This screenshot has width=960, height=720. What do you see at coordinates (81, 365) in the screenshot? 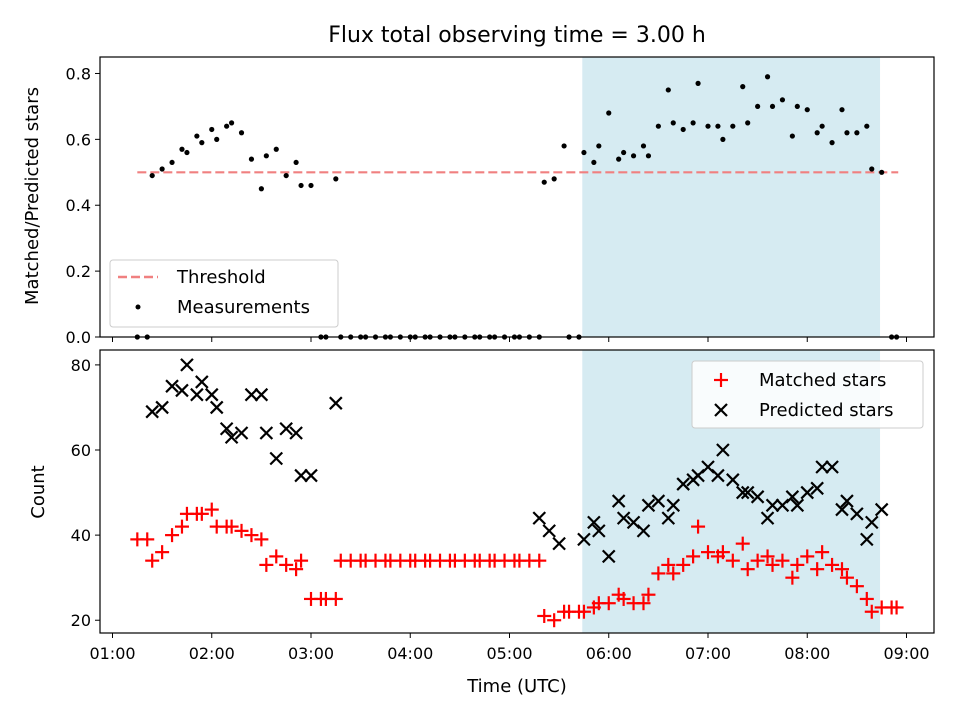
I see `count-y-tick-label: 80` at bounding box center [81, 365].